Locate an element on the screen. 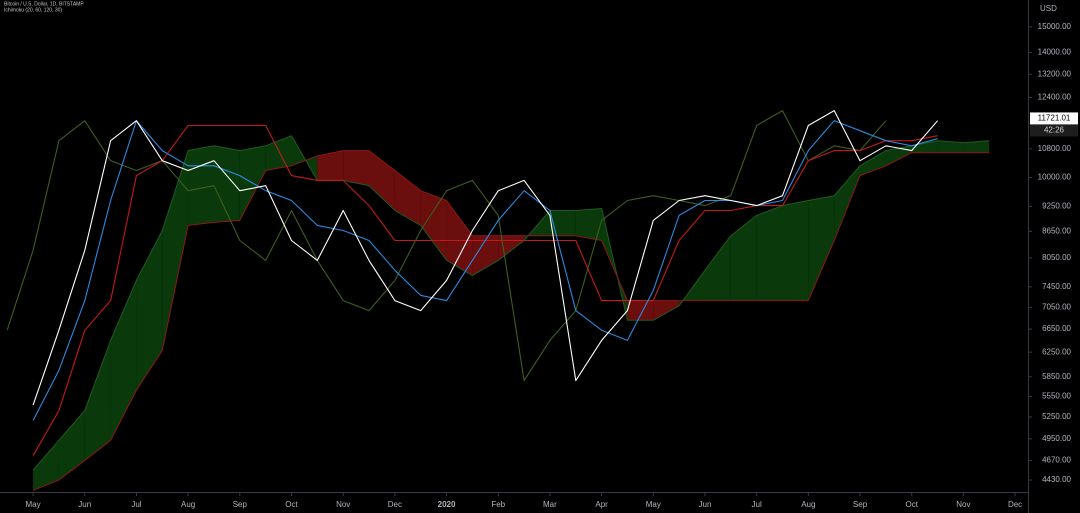  y-tick-label: 15000.00 is located at coordinates (1055, 26).